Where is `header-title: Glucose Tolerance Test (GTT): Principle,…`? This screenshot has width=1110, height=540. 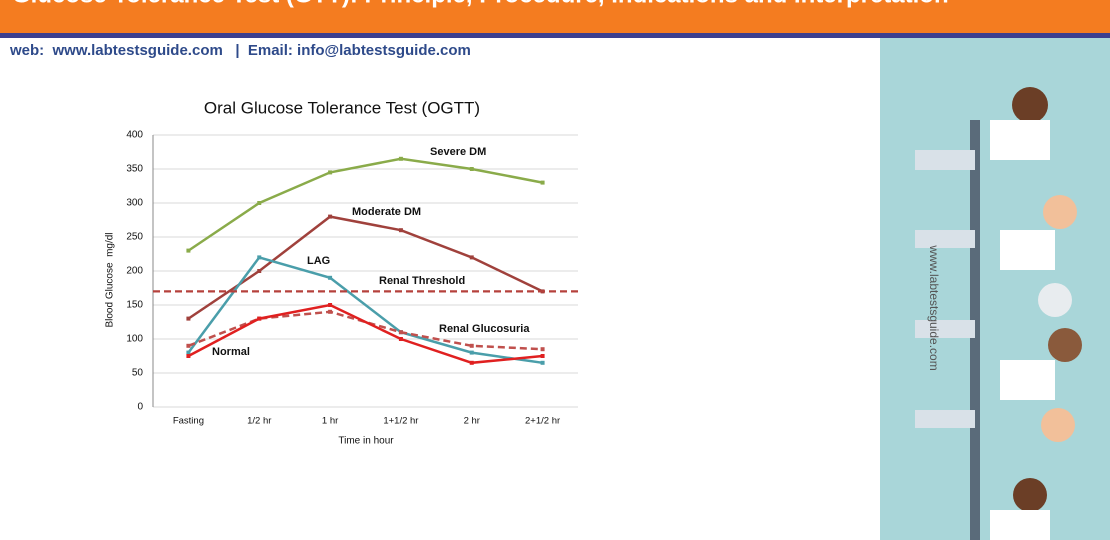 header-title: Glucose Tolerance Test (GTT): Principle,… is located at coordinates (480, 4).